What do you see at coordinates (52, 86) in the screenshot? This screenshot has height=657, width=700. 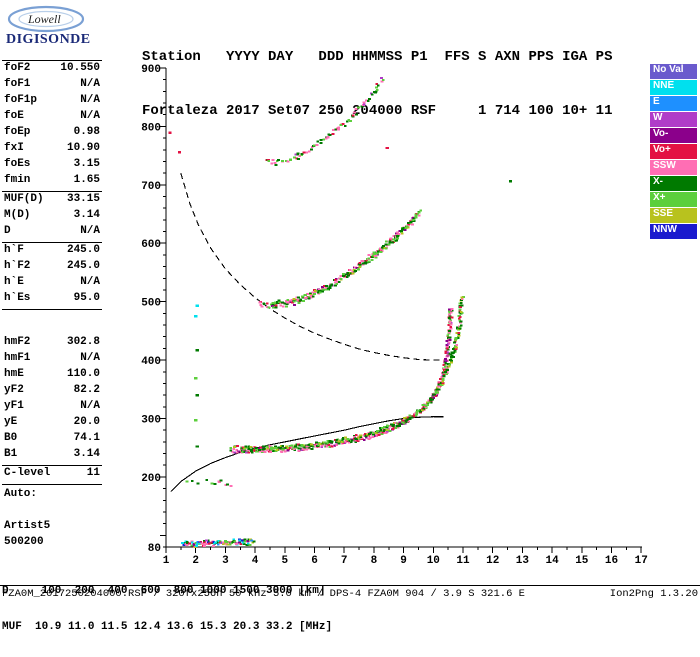 I see `param-row-foF1: foF1 N/A` at bounding box center [52, 86].